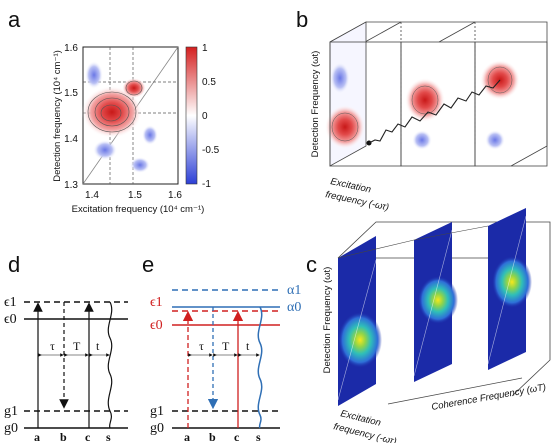  I want to click on positive-peak, so click(112, 112).